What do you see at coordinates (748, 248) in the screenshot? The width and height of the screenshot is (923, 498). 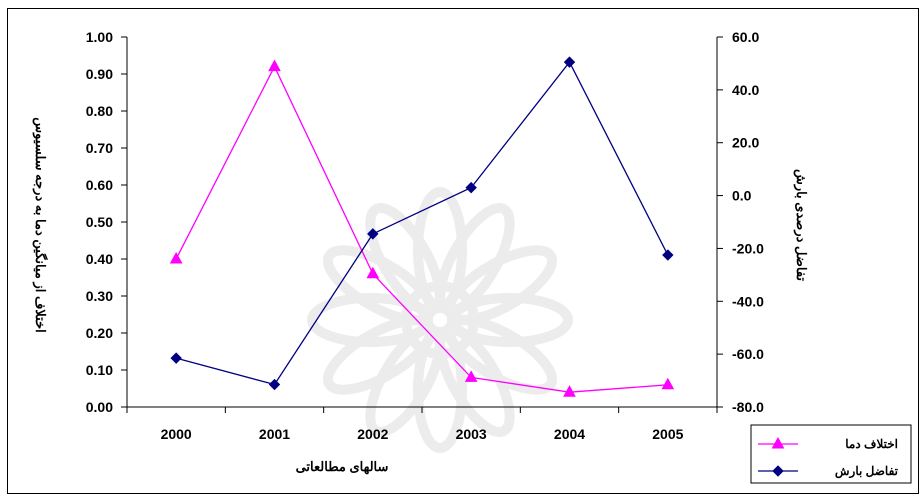 I see `y-right-tick-label: -20.0` at bounding box center [748, 248].